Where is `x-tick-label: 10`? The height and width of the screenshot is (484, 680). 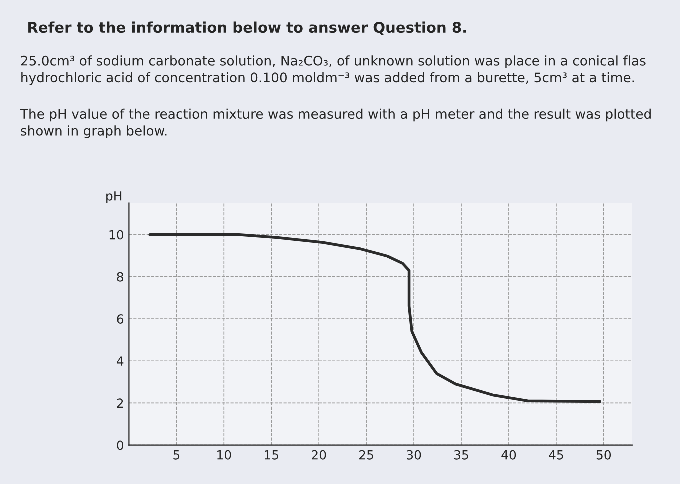
x-tick-label: 10 is located at coordinates (225, 455).